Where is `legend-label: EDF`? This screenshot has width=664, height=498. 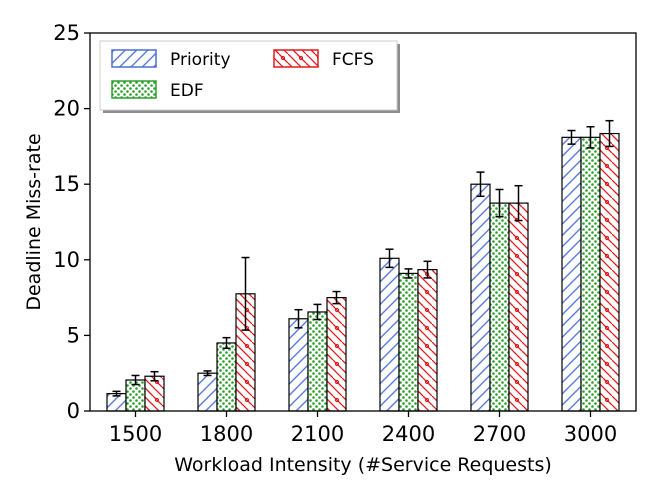
legend-label: EDF is located at coordinates (187, 91).